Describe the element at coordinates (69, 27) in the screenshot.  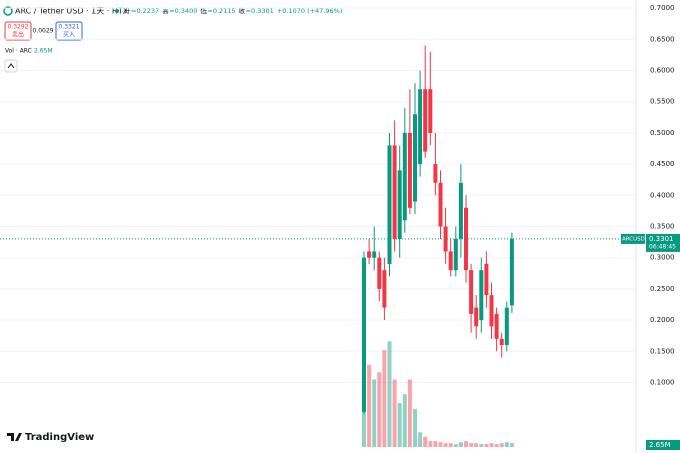
I see `buy-price: 0.3321` at that location.